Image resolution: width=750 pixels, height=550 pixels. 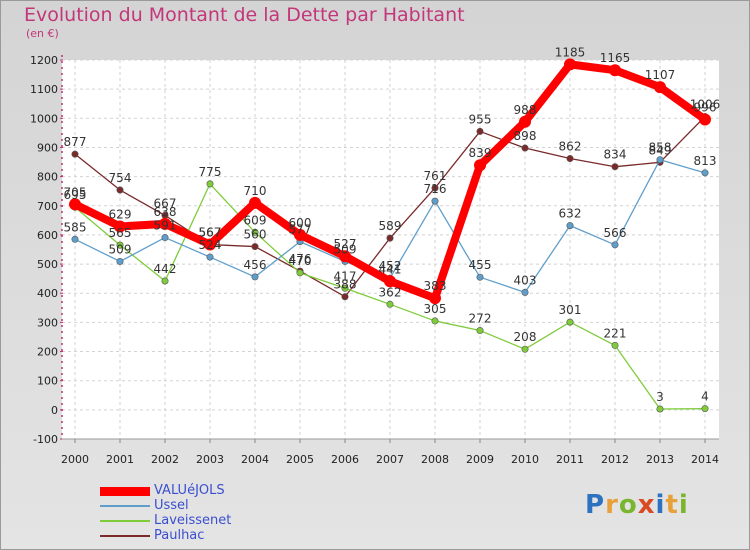 I want to click on data-label: 988, so click(x=525, y=110).